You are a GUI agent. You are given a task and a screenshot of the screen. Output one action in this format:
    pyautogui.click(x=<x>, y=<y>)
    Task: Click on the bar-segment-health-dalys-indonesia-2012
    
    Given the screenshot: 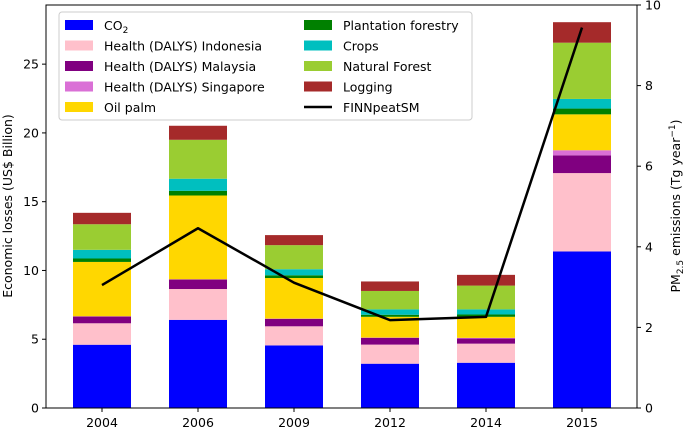 What is the action you would take?
    pyautogui.click(x=390, y=354)
    